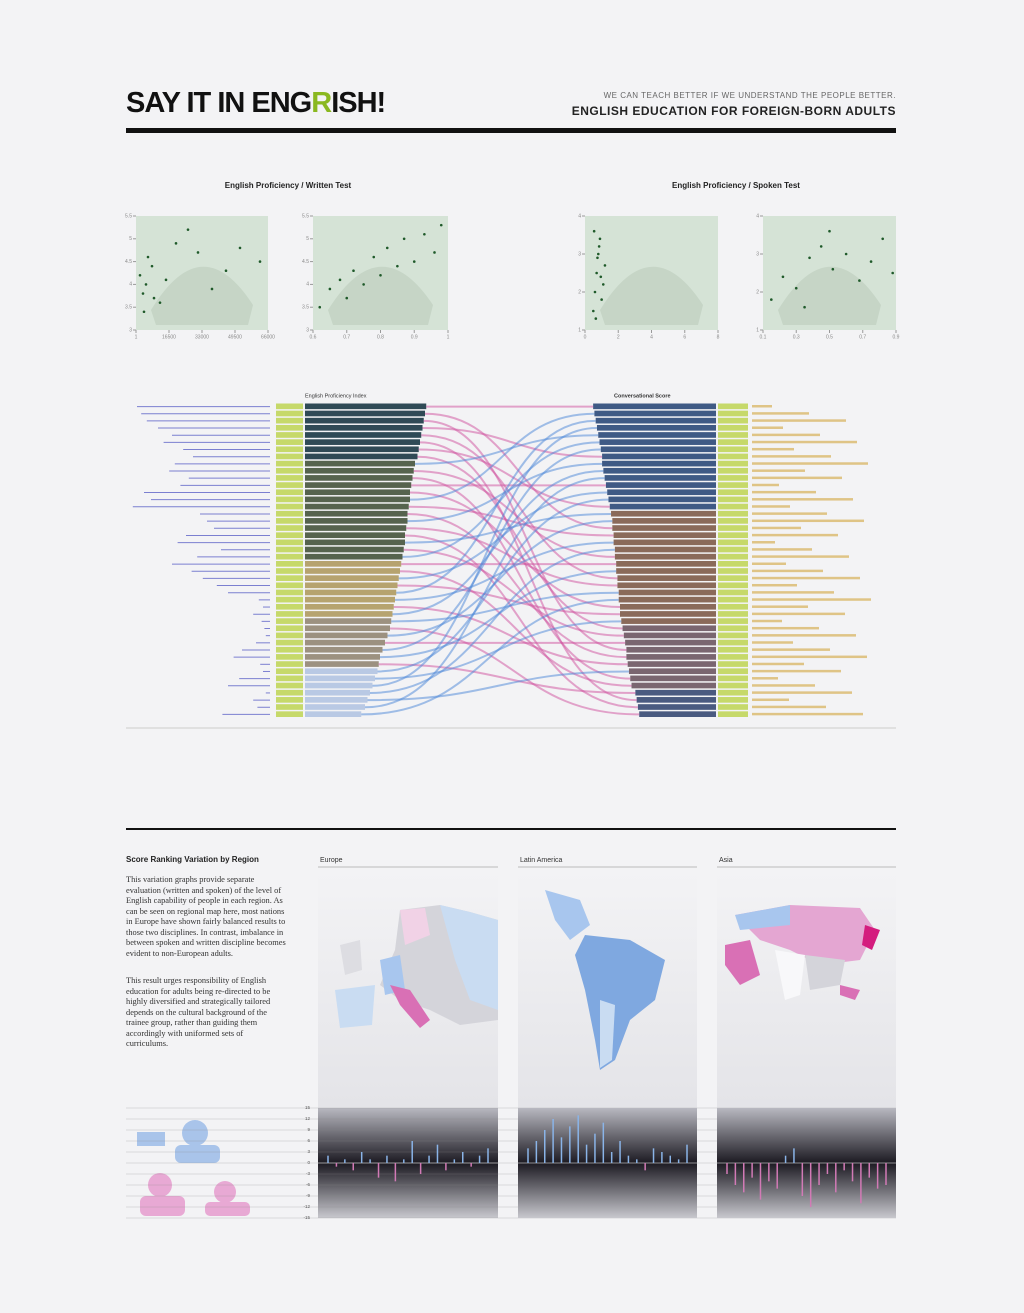  Describe the element at coordinates (128, 308) in the screenshot. I see `y-tick-label: 3.5` at that location.